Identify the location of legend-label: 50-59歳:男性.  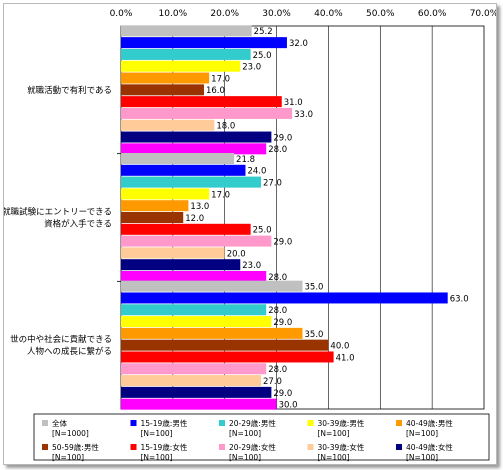
(75, 447).